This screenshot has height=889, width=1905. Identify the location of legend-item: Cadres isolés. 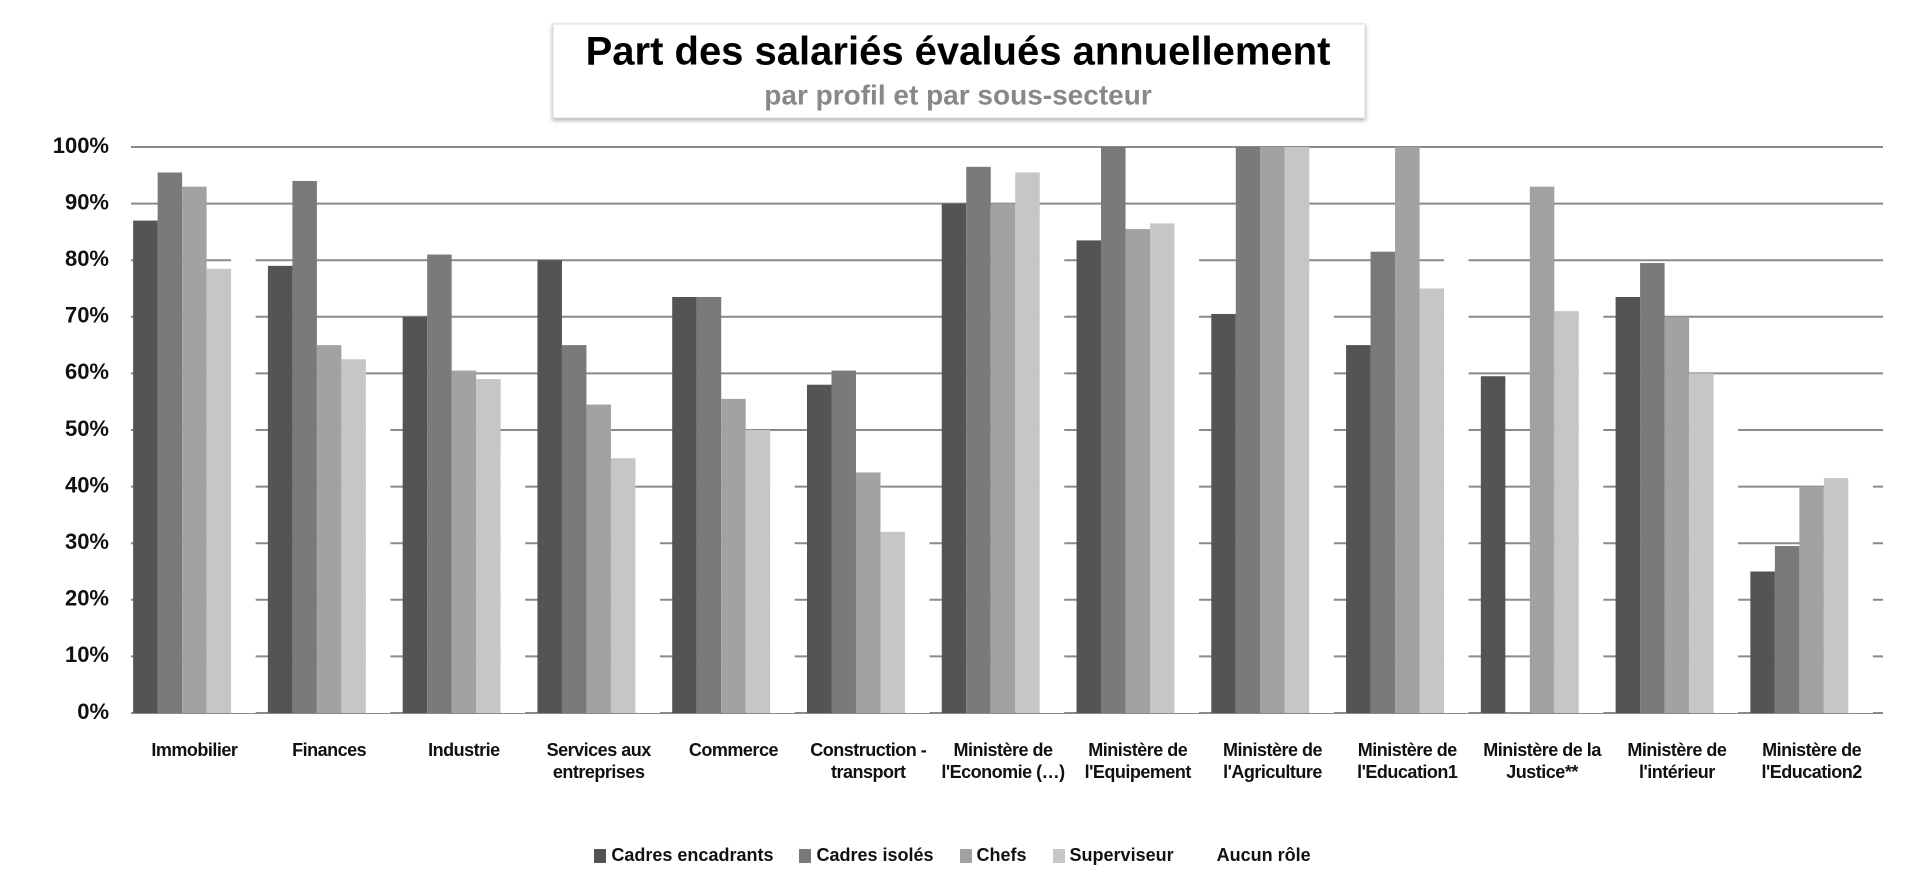
(866, 855).